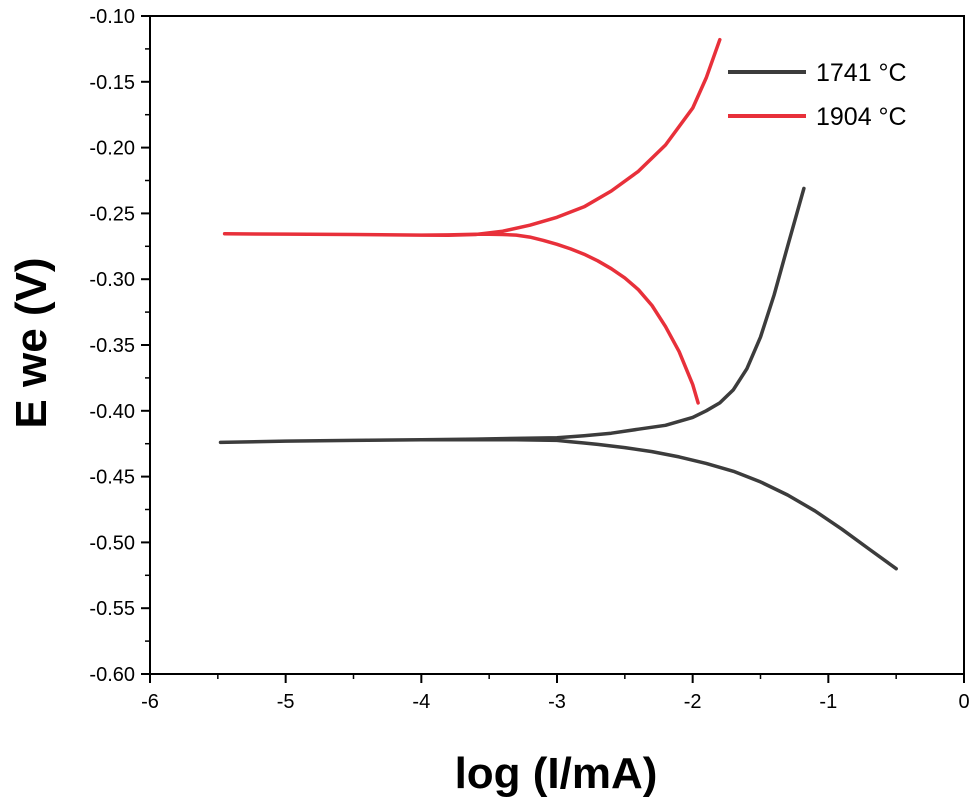 The height and width of the screenshot is (804, 975). Describe the element at coordinates (112, 478) in the screenshot. I see `y-tick-label: -0.45` at that location.